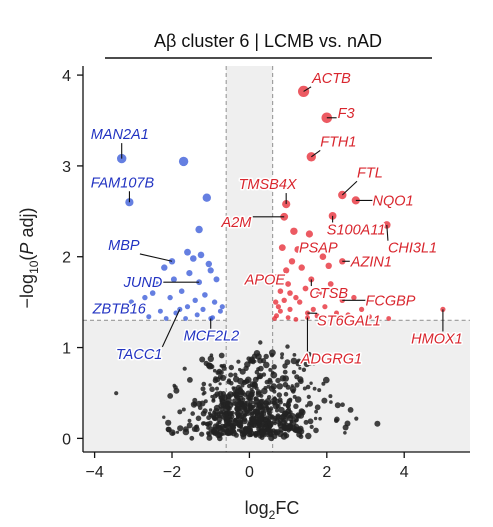 This screenshot has height=527, width=493. I want to click on y-tick-label: 0, so click(66, 439).